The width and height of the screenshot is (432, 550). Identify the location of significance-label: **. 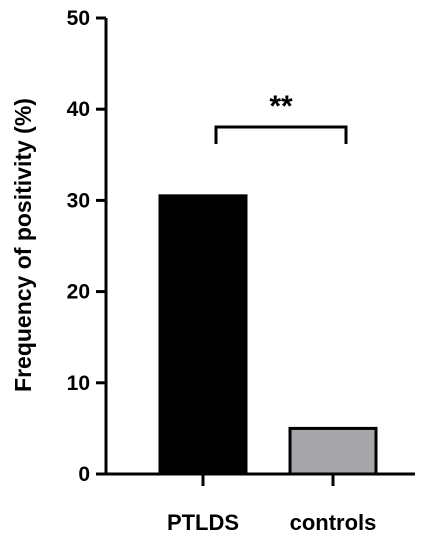
(281, 106).